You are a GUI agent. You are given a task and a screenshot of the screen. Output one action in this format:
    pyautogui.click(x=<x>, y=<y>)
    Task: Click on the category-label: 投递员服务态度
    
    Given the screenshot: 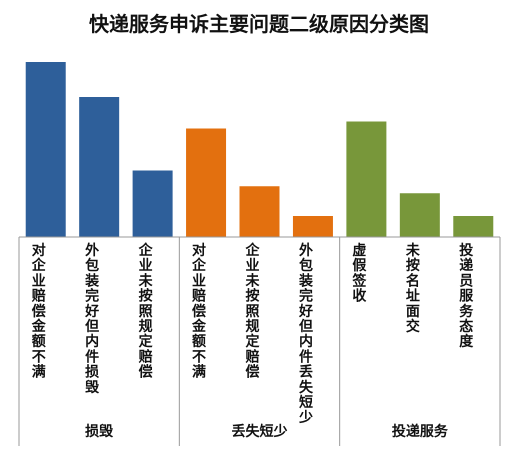 What is the action you would take?
    pyautogui.click(x=466, y=296)
    